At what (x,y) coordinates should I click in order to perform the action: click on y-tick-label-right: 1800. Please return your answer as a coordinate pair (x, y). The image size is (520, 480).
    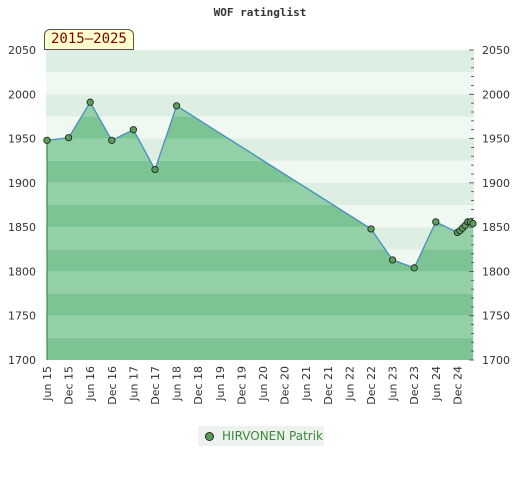
    Looking at the image, I should click on (496, 271).